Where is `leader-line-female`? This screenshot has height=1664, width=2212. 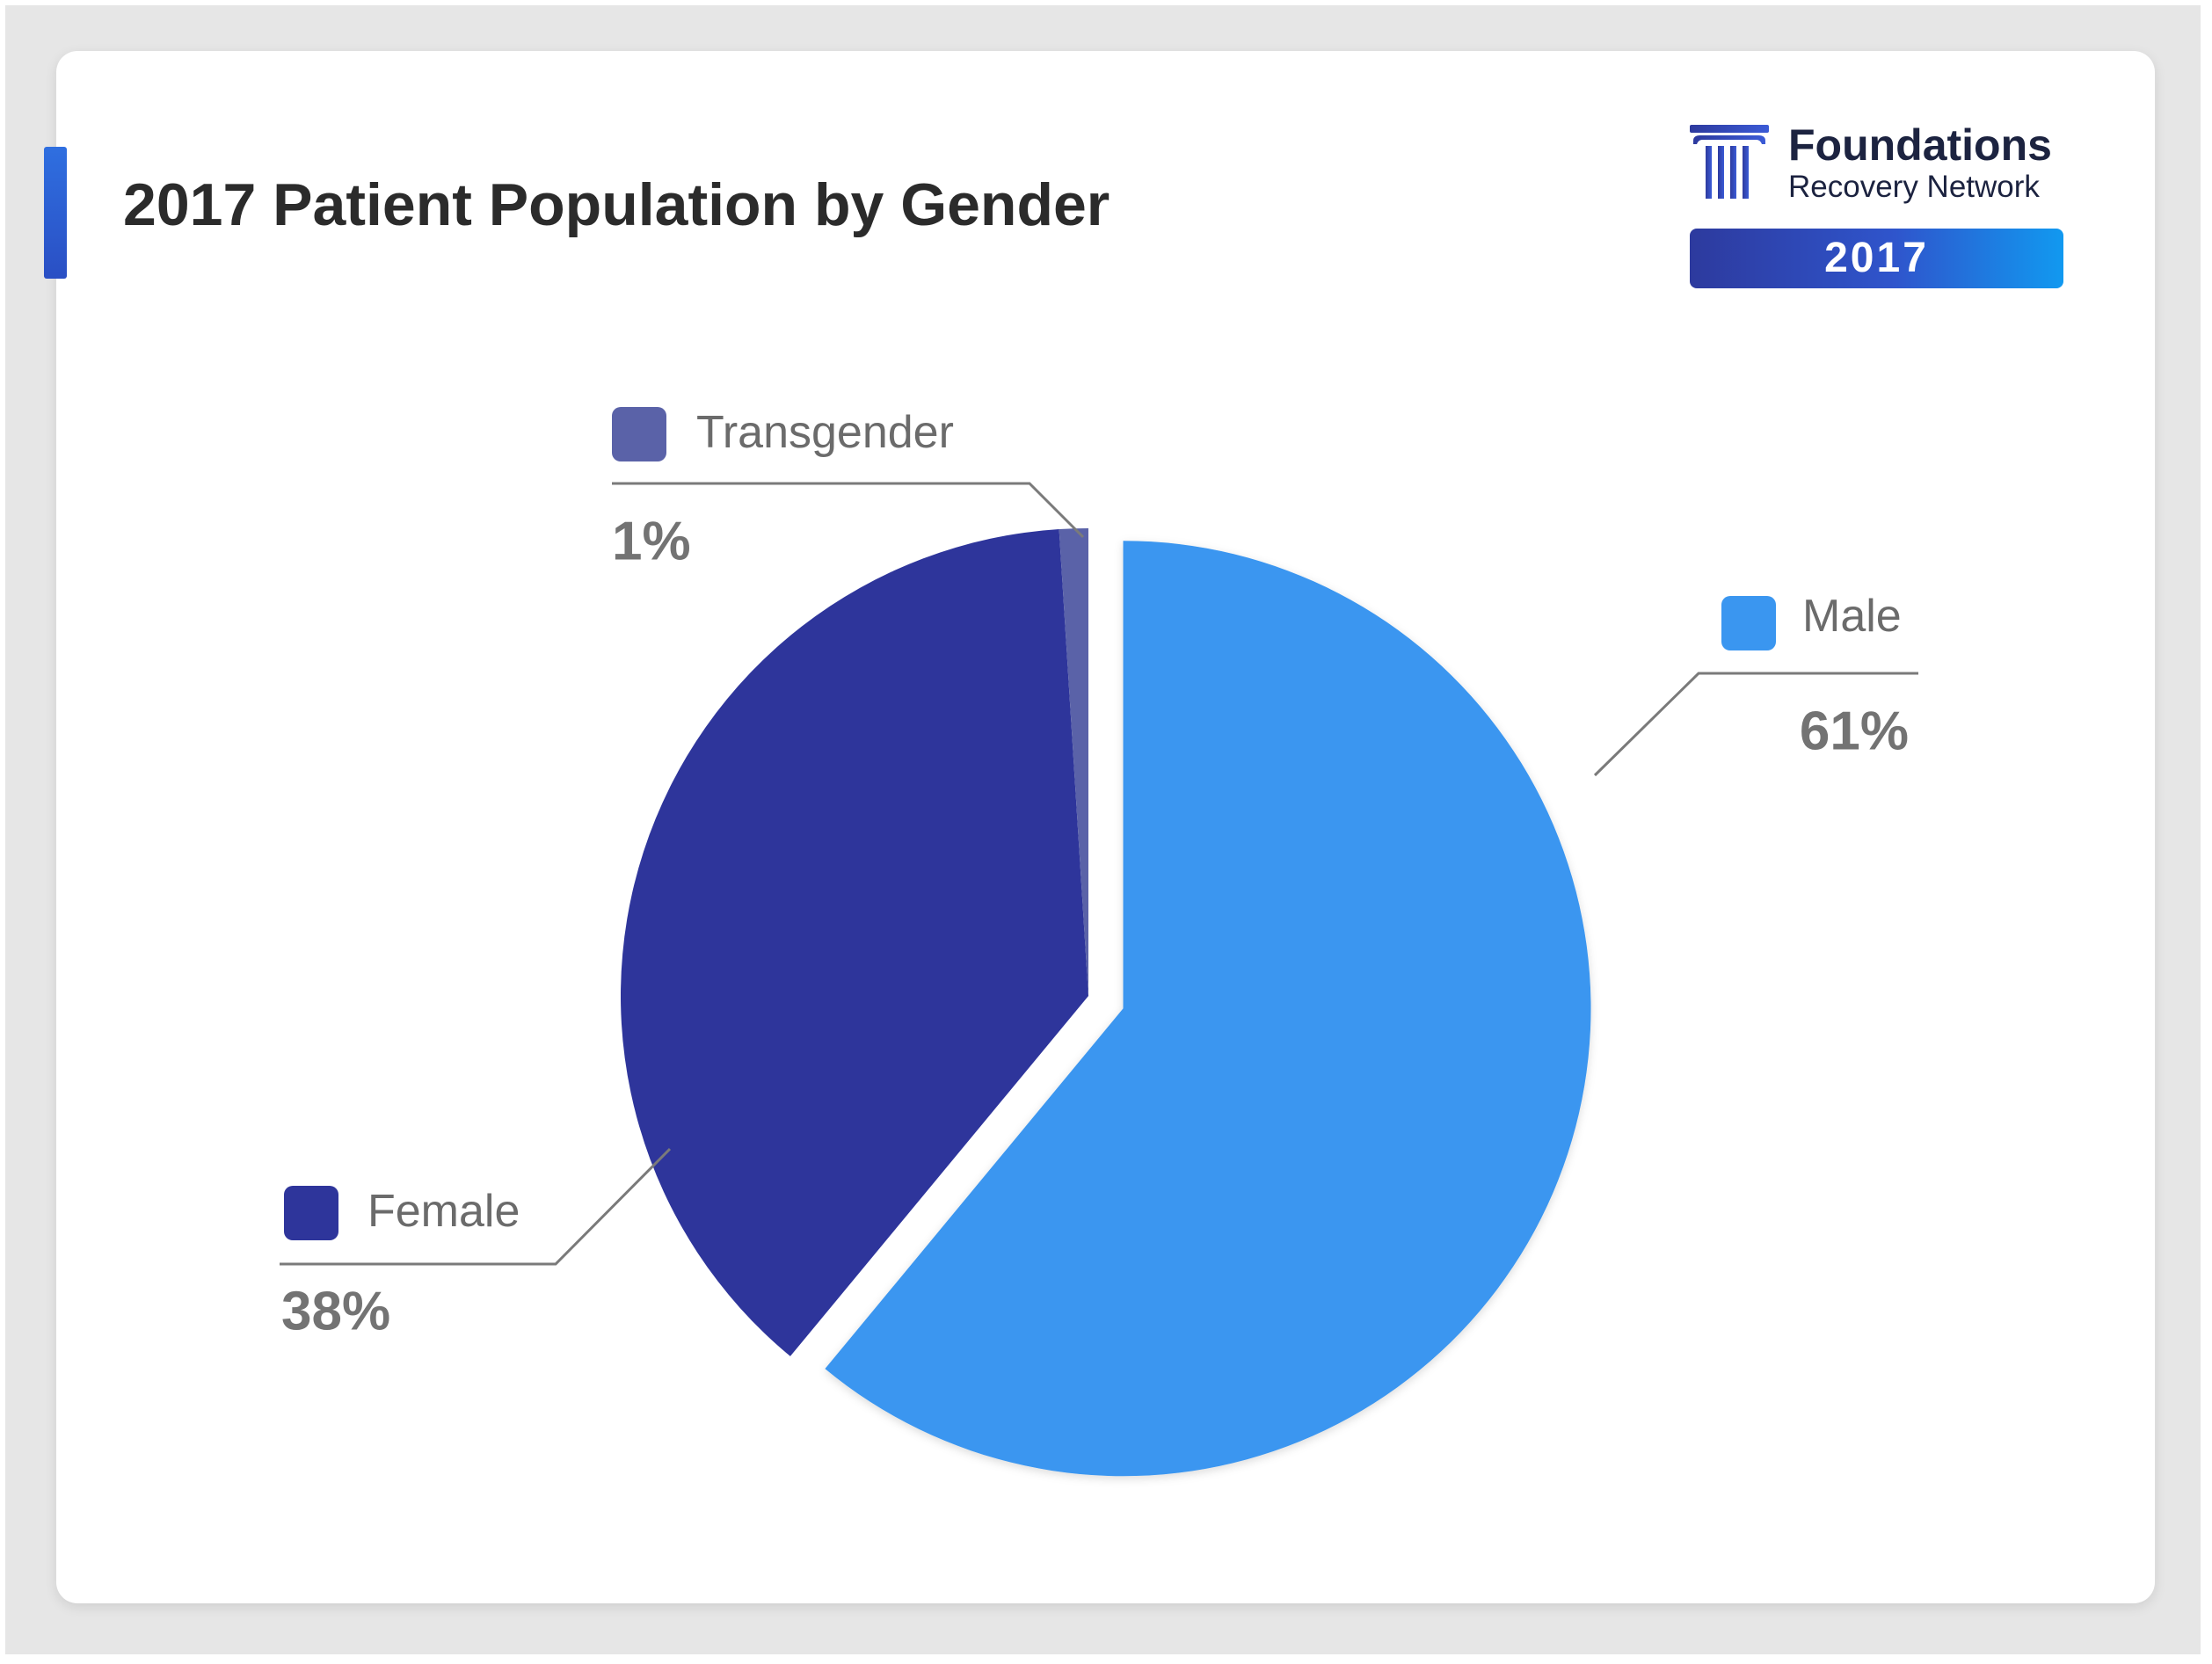
leader-line-female is located at coordinates (476, 1206).